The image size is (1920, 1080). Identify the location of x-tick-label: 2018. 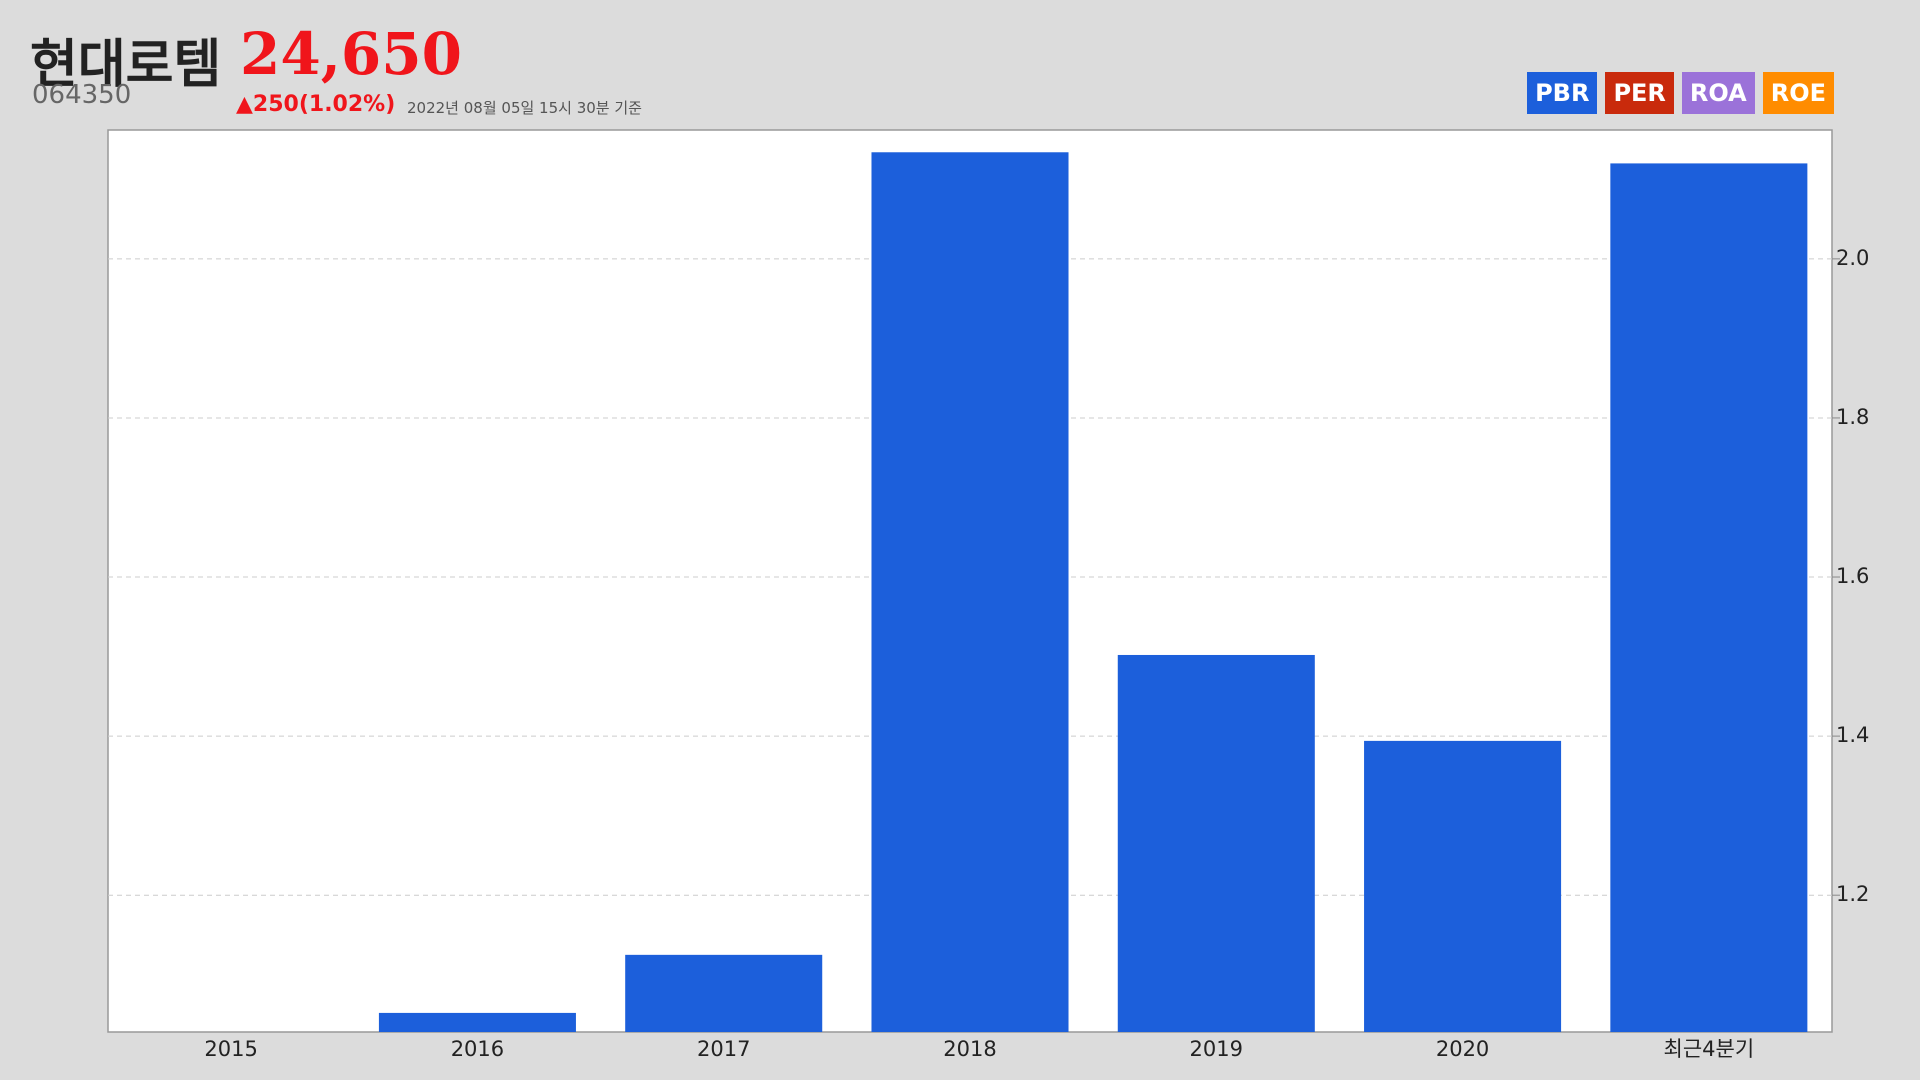
(969, 1049).